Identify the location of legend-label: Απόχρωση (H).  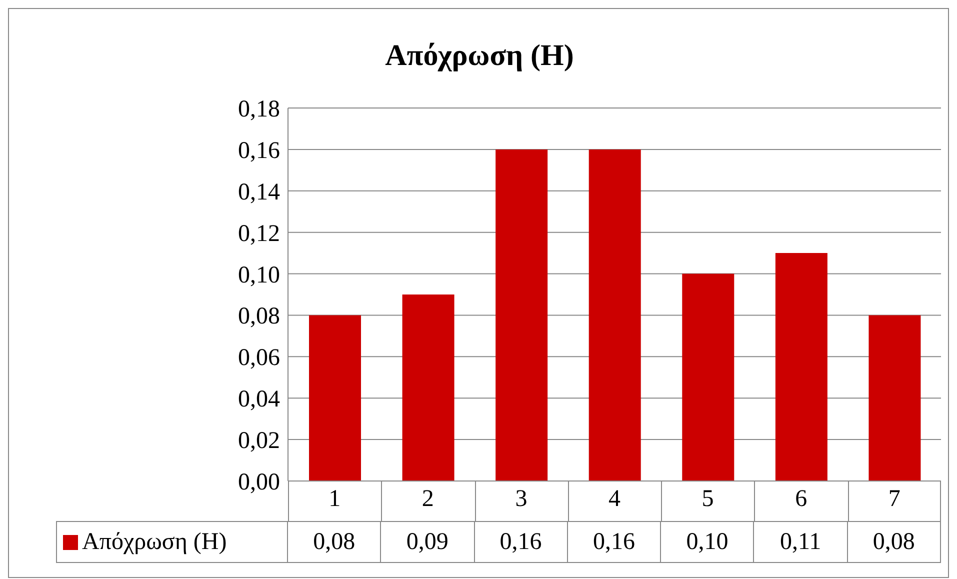
(154, 542).